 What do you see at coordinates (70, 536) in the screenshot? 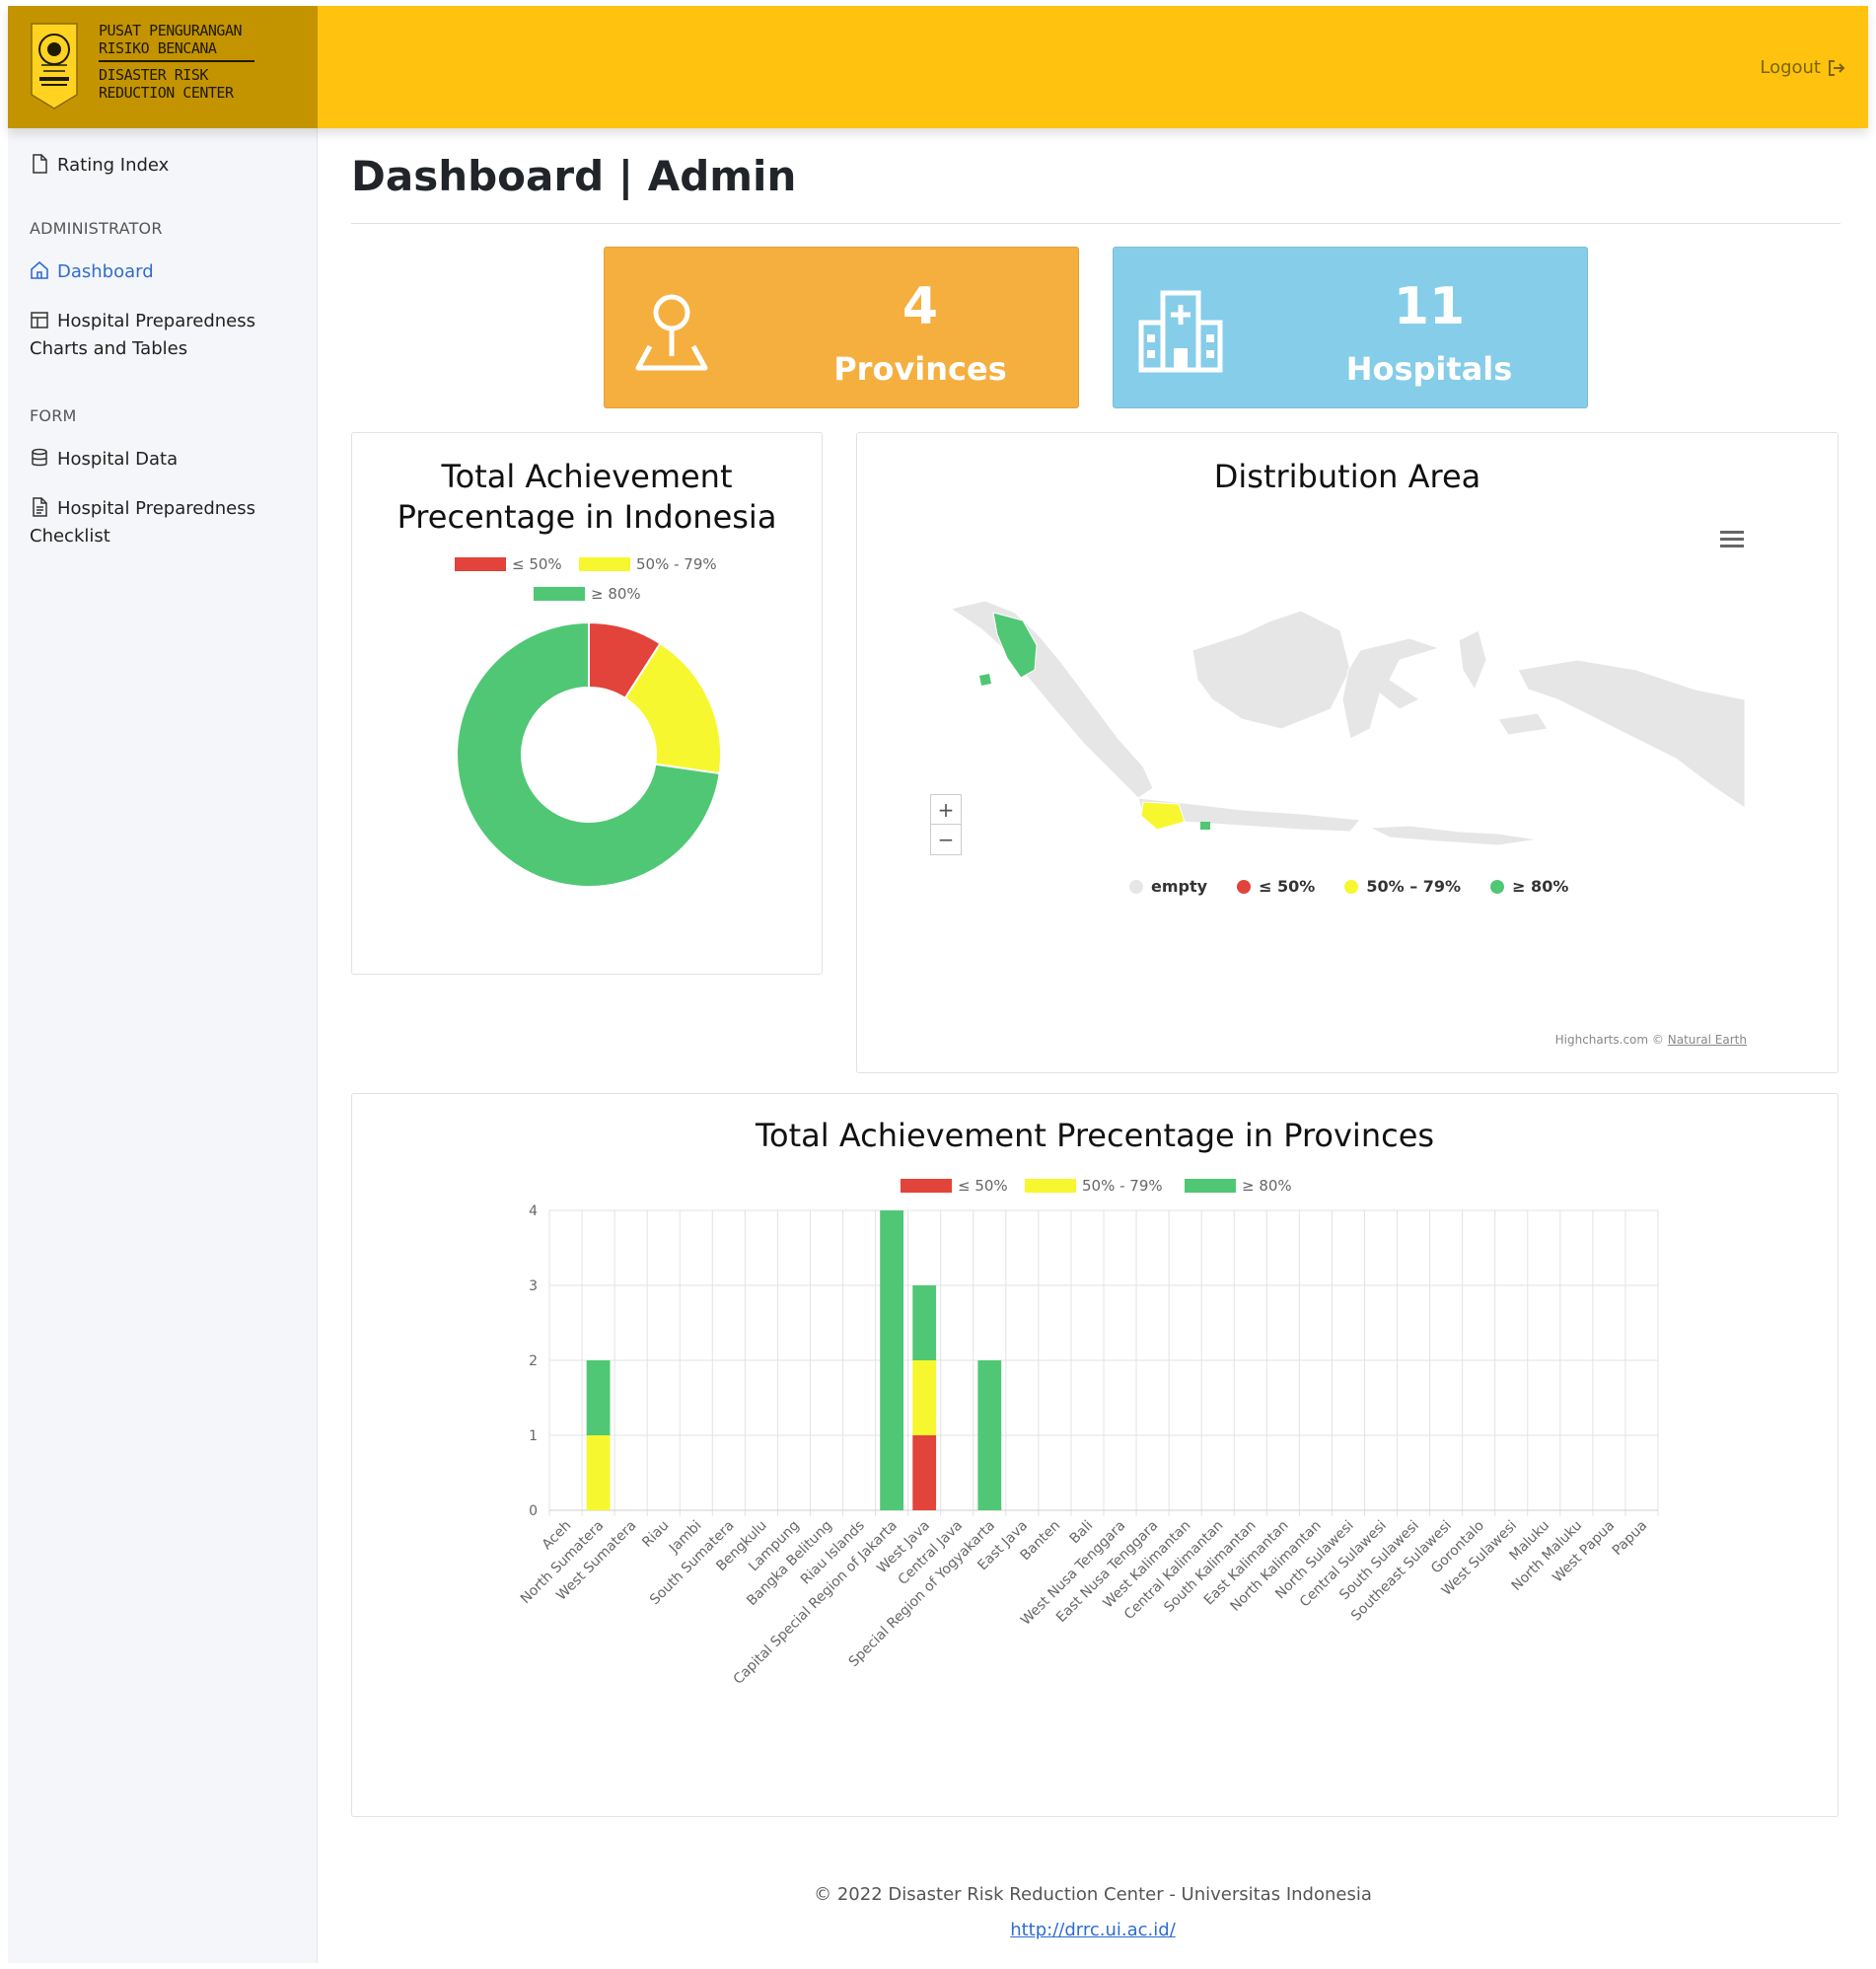
I see `sidebar-item-label: Checklist` at bounding box center [70, 536].